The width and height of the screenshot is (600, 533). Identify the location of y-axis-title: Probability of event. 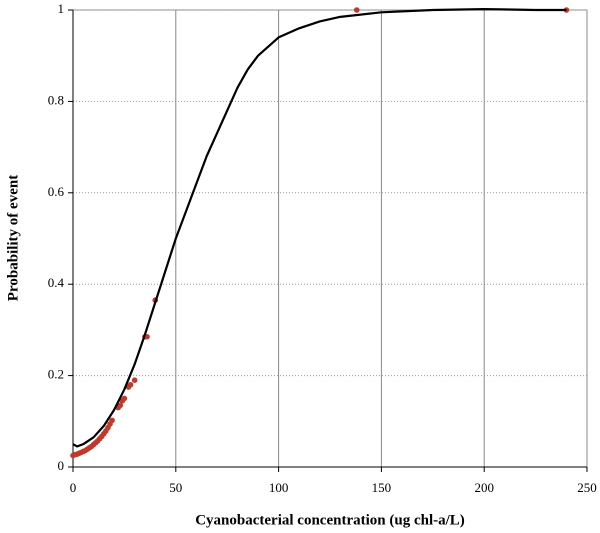
(13, 238).